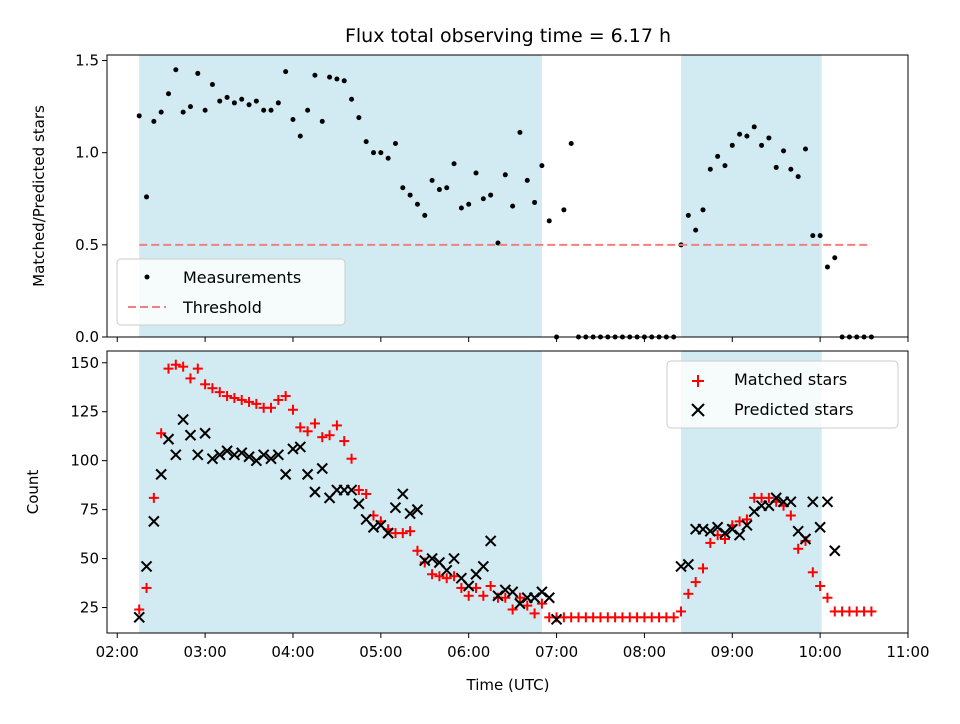 The width and height of the screenshot is (960, 724). I want to click on bottom-legend: Matched stars Predicted stars, so click(782, 394).